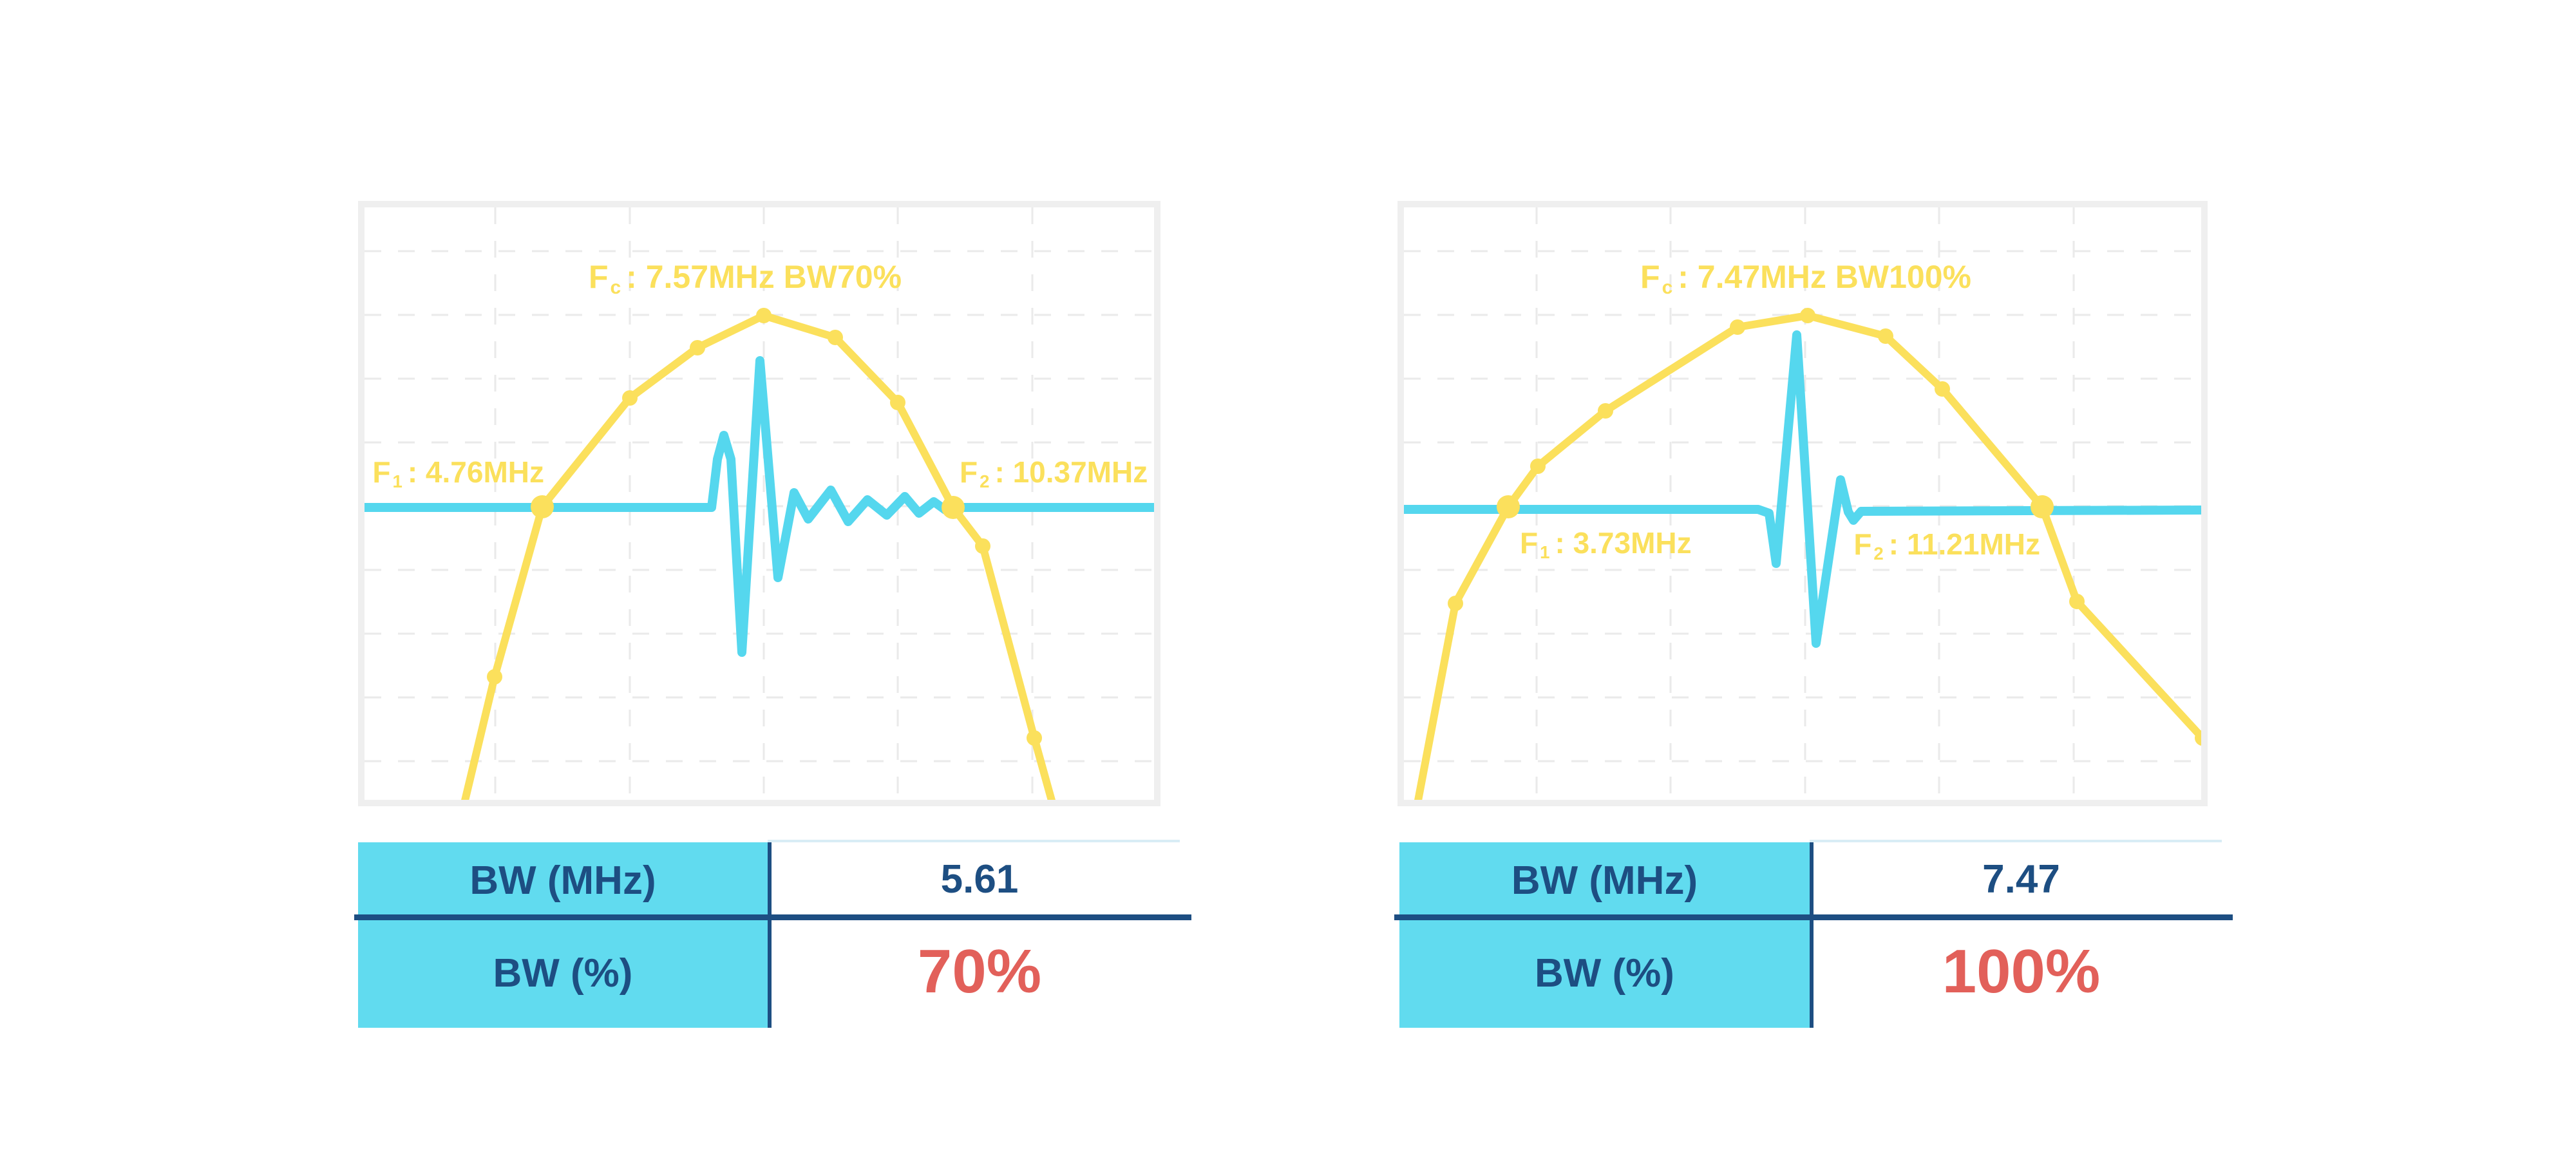 Image resolution: width=2576 pixels, height=1154 pixels. I want to click on bw-percent-value: 100%, so click(2022, 972).